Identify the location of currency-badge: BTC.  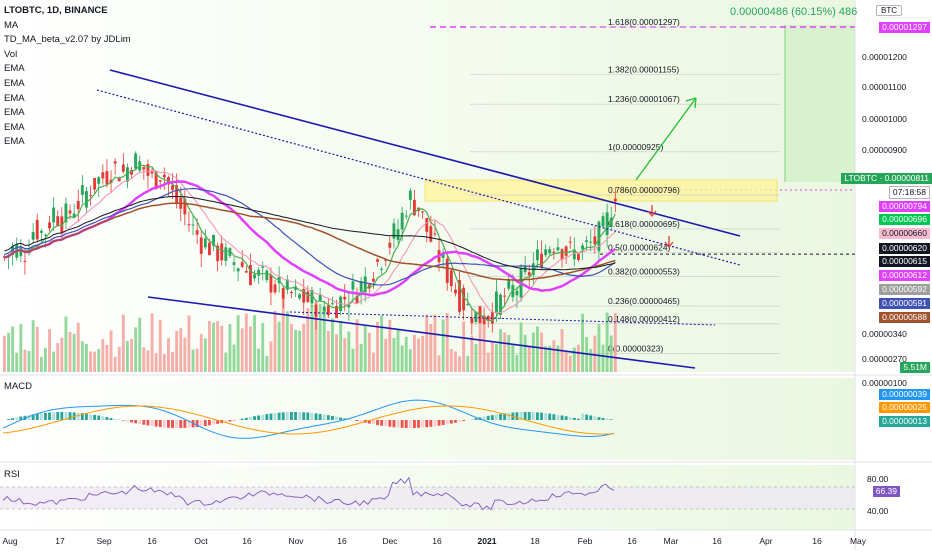
(889, 10).